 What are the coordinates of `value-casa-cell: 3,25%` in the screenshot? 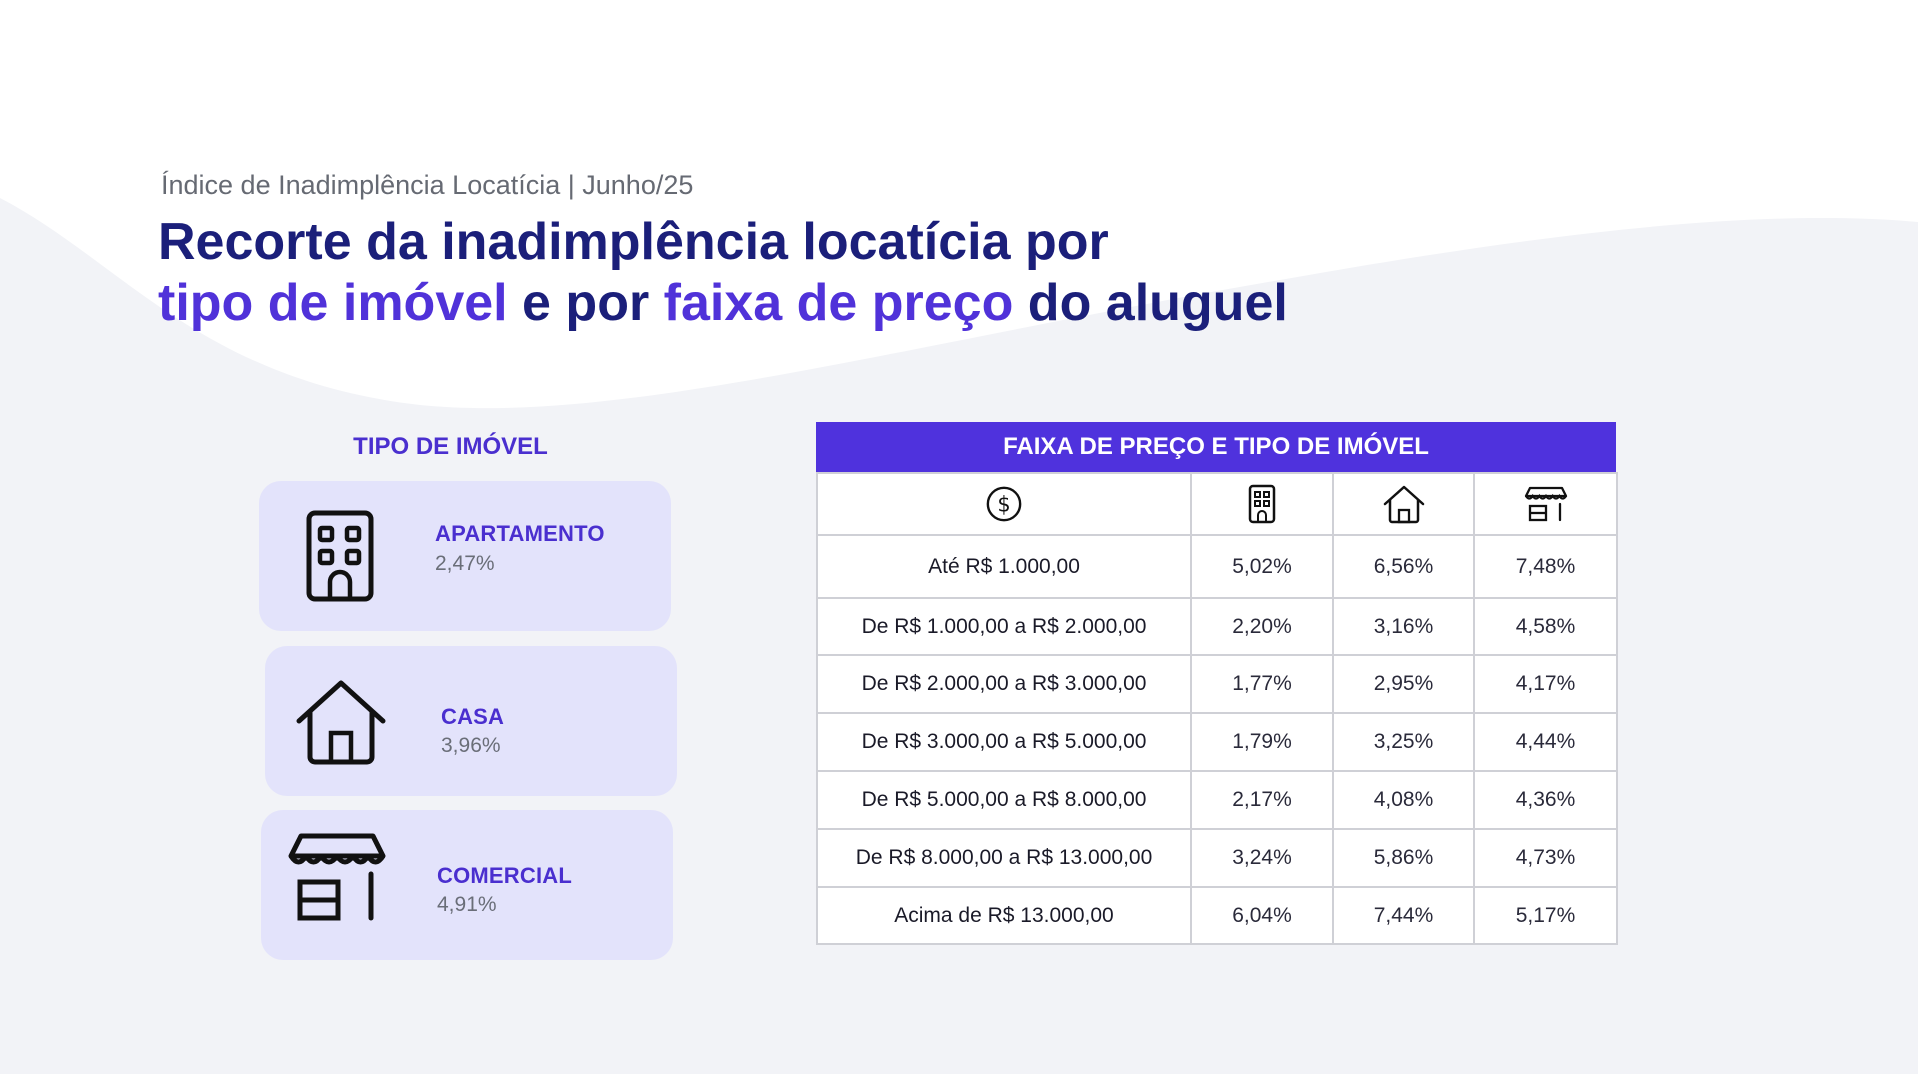 It's located at (1403, 742).